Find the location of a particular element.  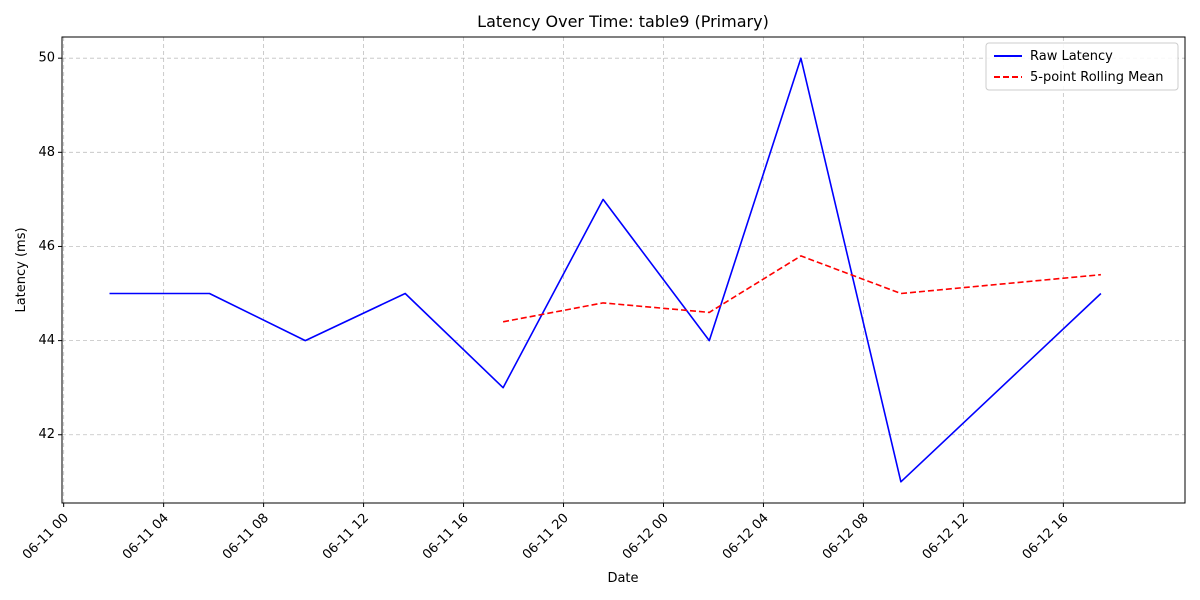

y-axis-label: Latency (ms) is located at coordinates (21, 269).